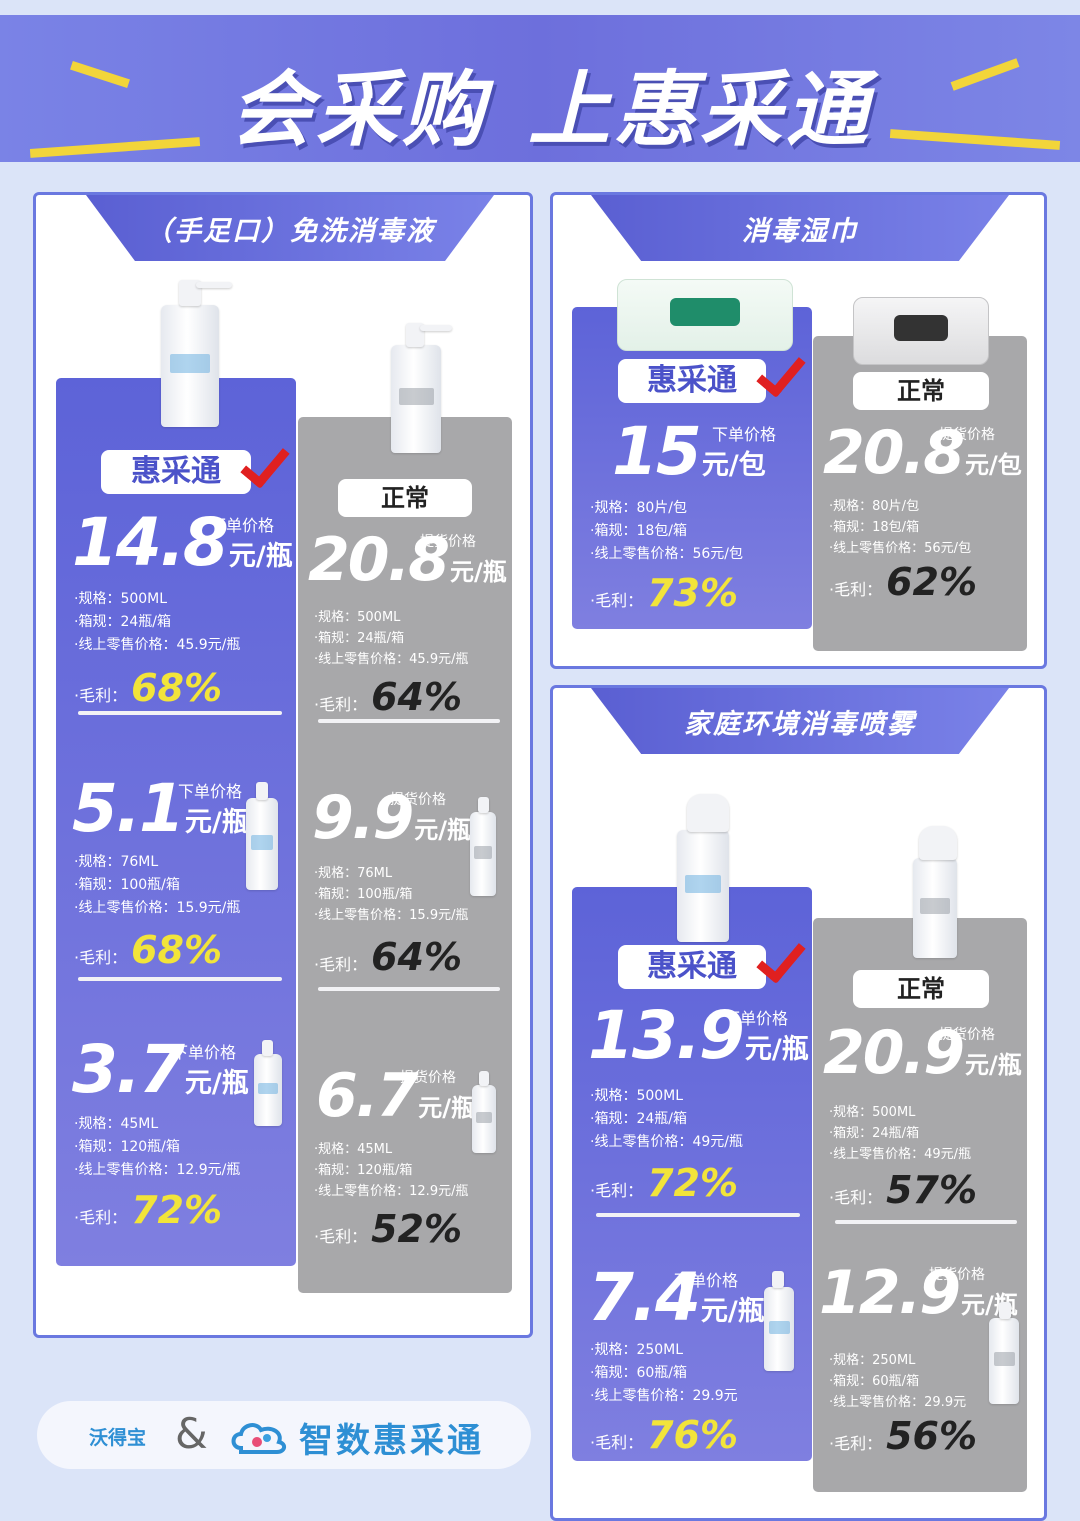 Image resolution: width=1080 pixels, height=1521 pixels. Describe the element at coordinates (897, 1402) in the screenshot. I see `spec-retail: 线上零售价格：29.9元` at that location.